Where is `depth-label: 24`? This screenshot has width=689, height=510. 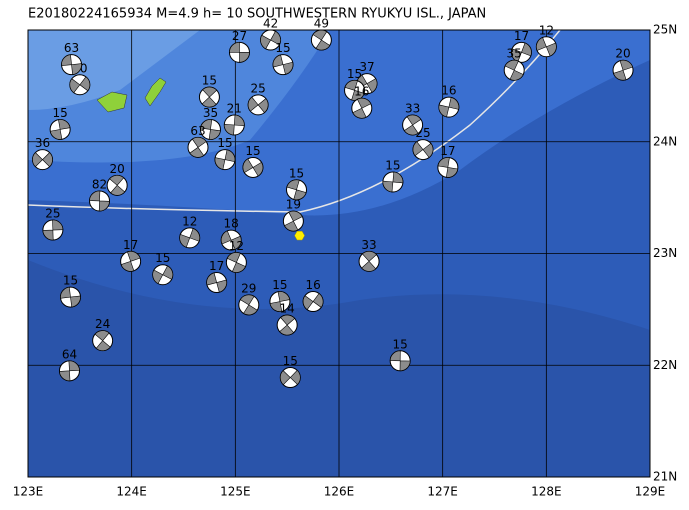
depth-label: 24 is located at coordinates (102, 324).